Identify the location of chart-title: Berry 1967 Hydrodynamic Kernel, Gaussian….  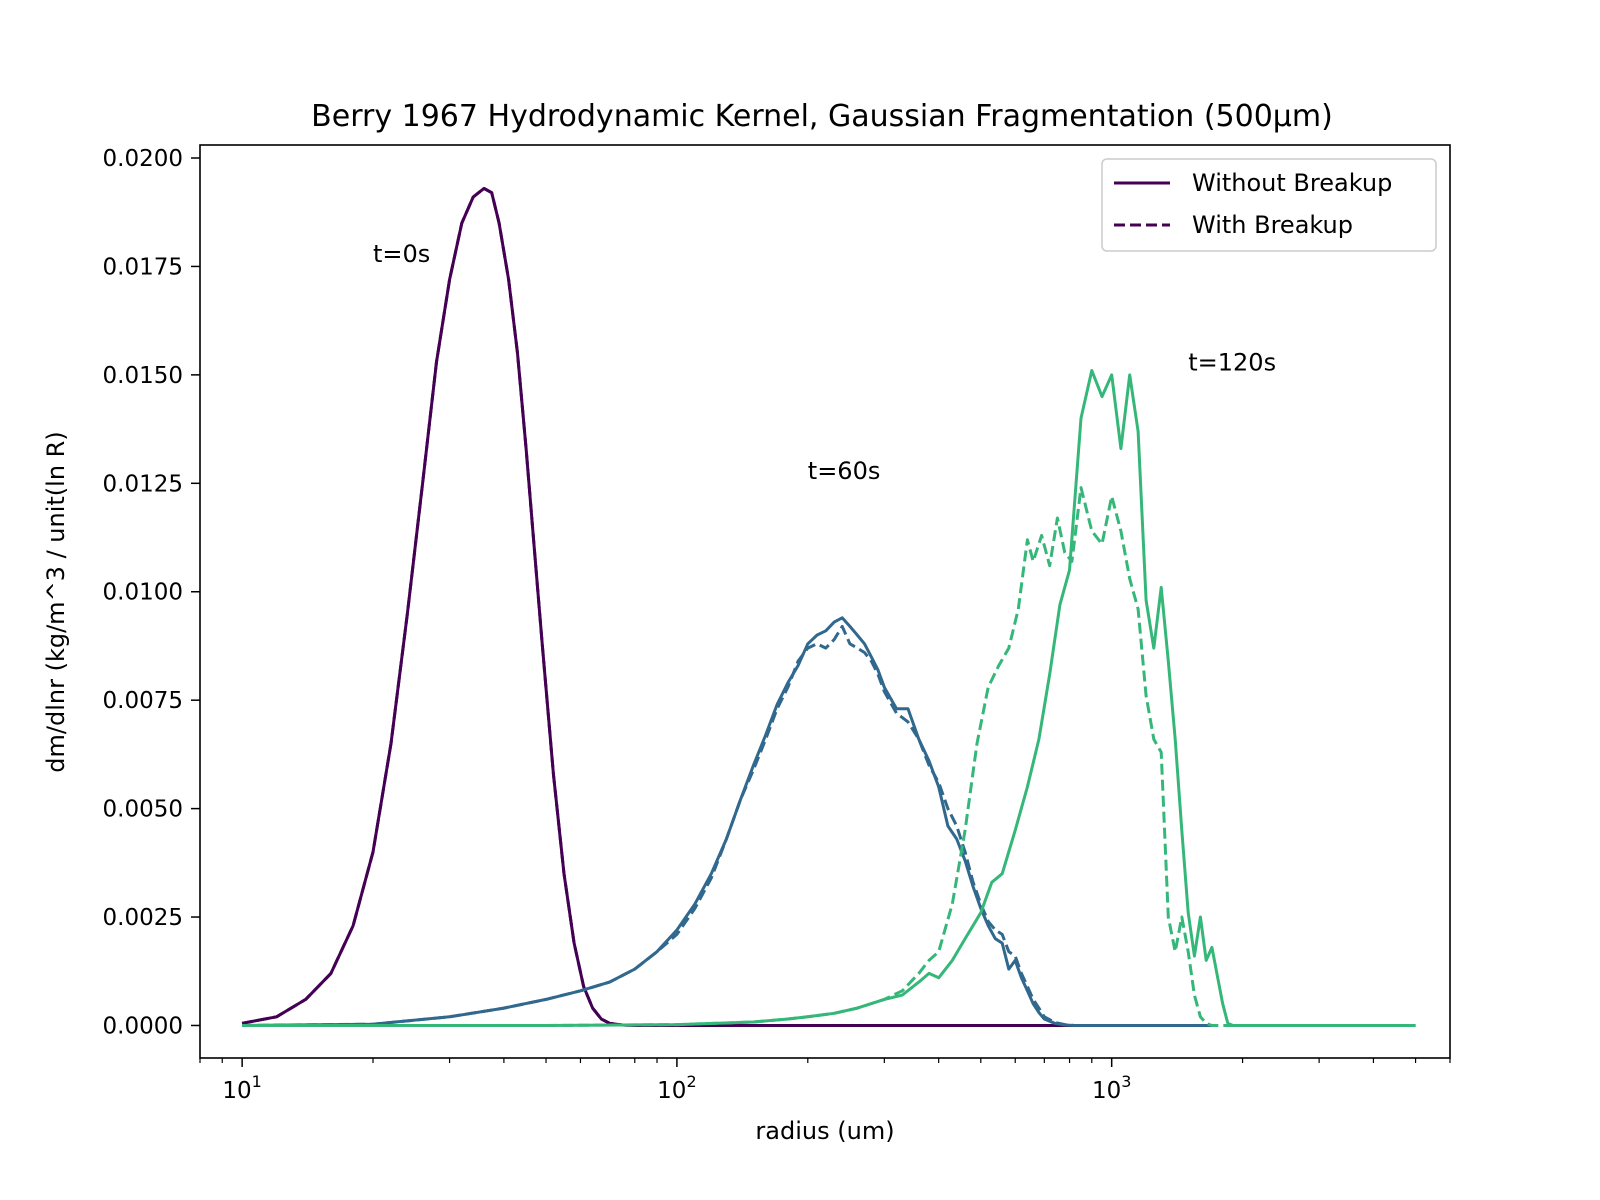
(822, 116).